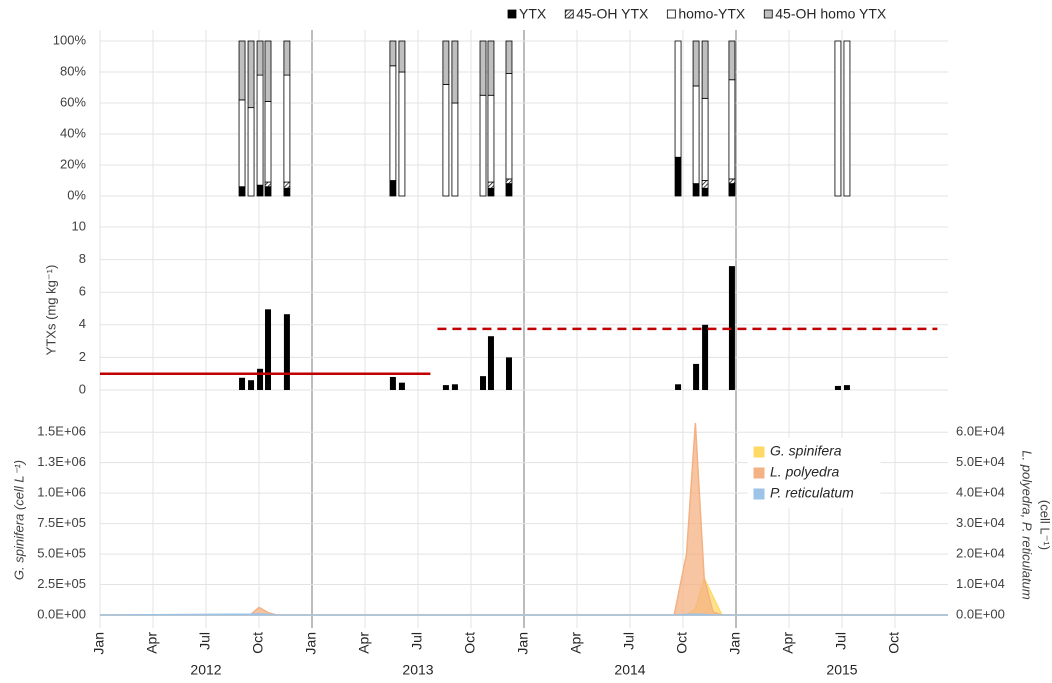 This screenshot has width=1052, height=683. I want to click on year-label: 2015, so click(841, 670).